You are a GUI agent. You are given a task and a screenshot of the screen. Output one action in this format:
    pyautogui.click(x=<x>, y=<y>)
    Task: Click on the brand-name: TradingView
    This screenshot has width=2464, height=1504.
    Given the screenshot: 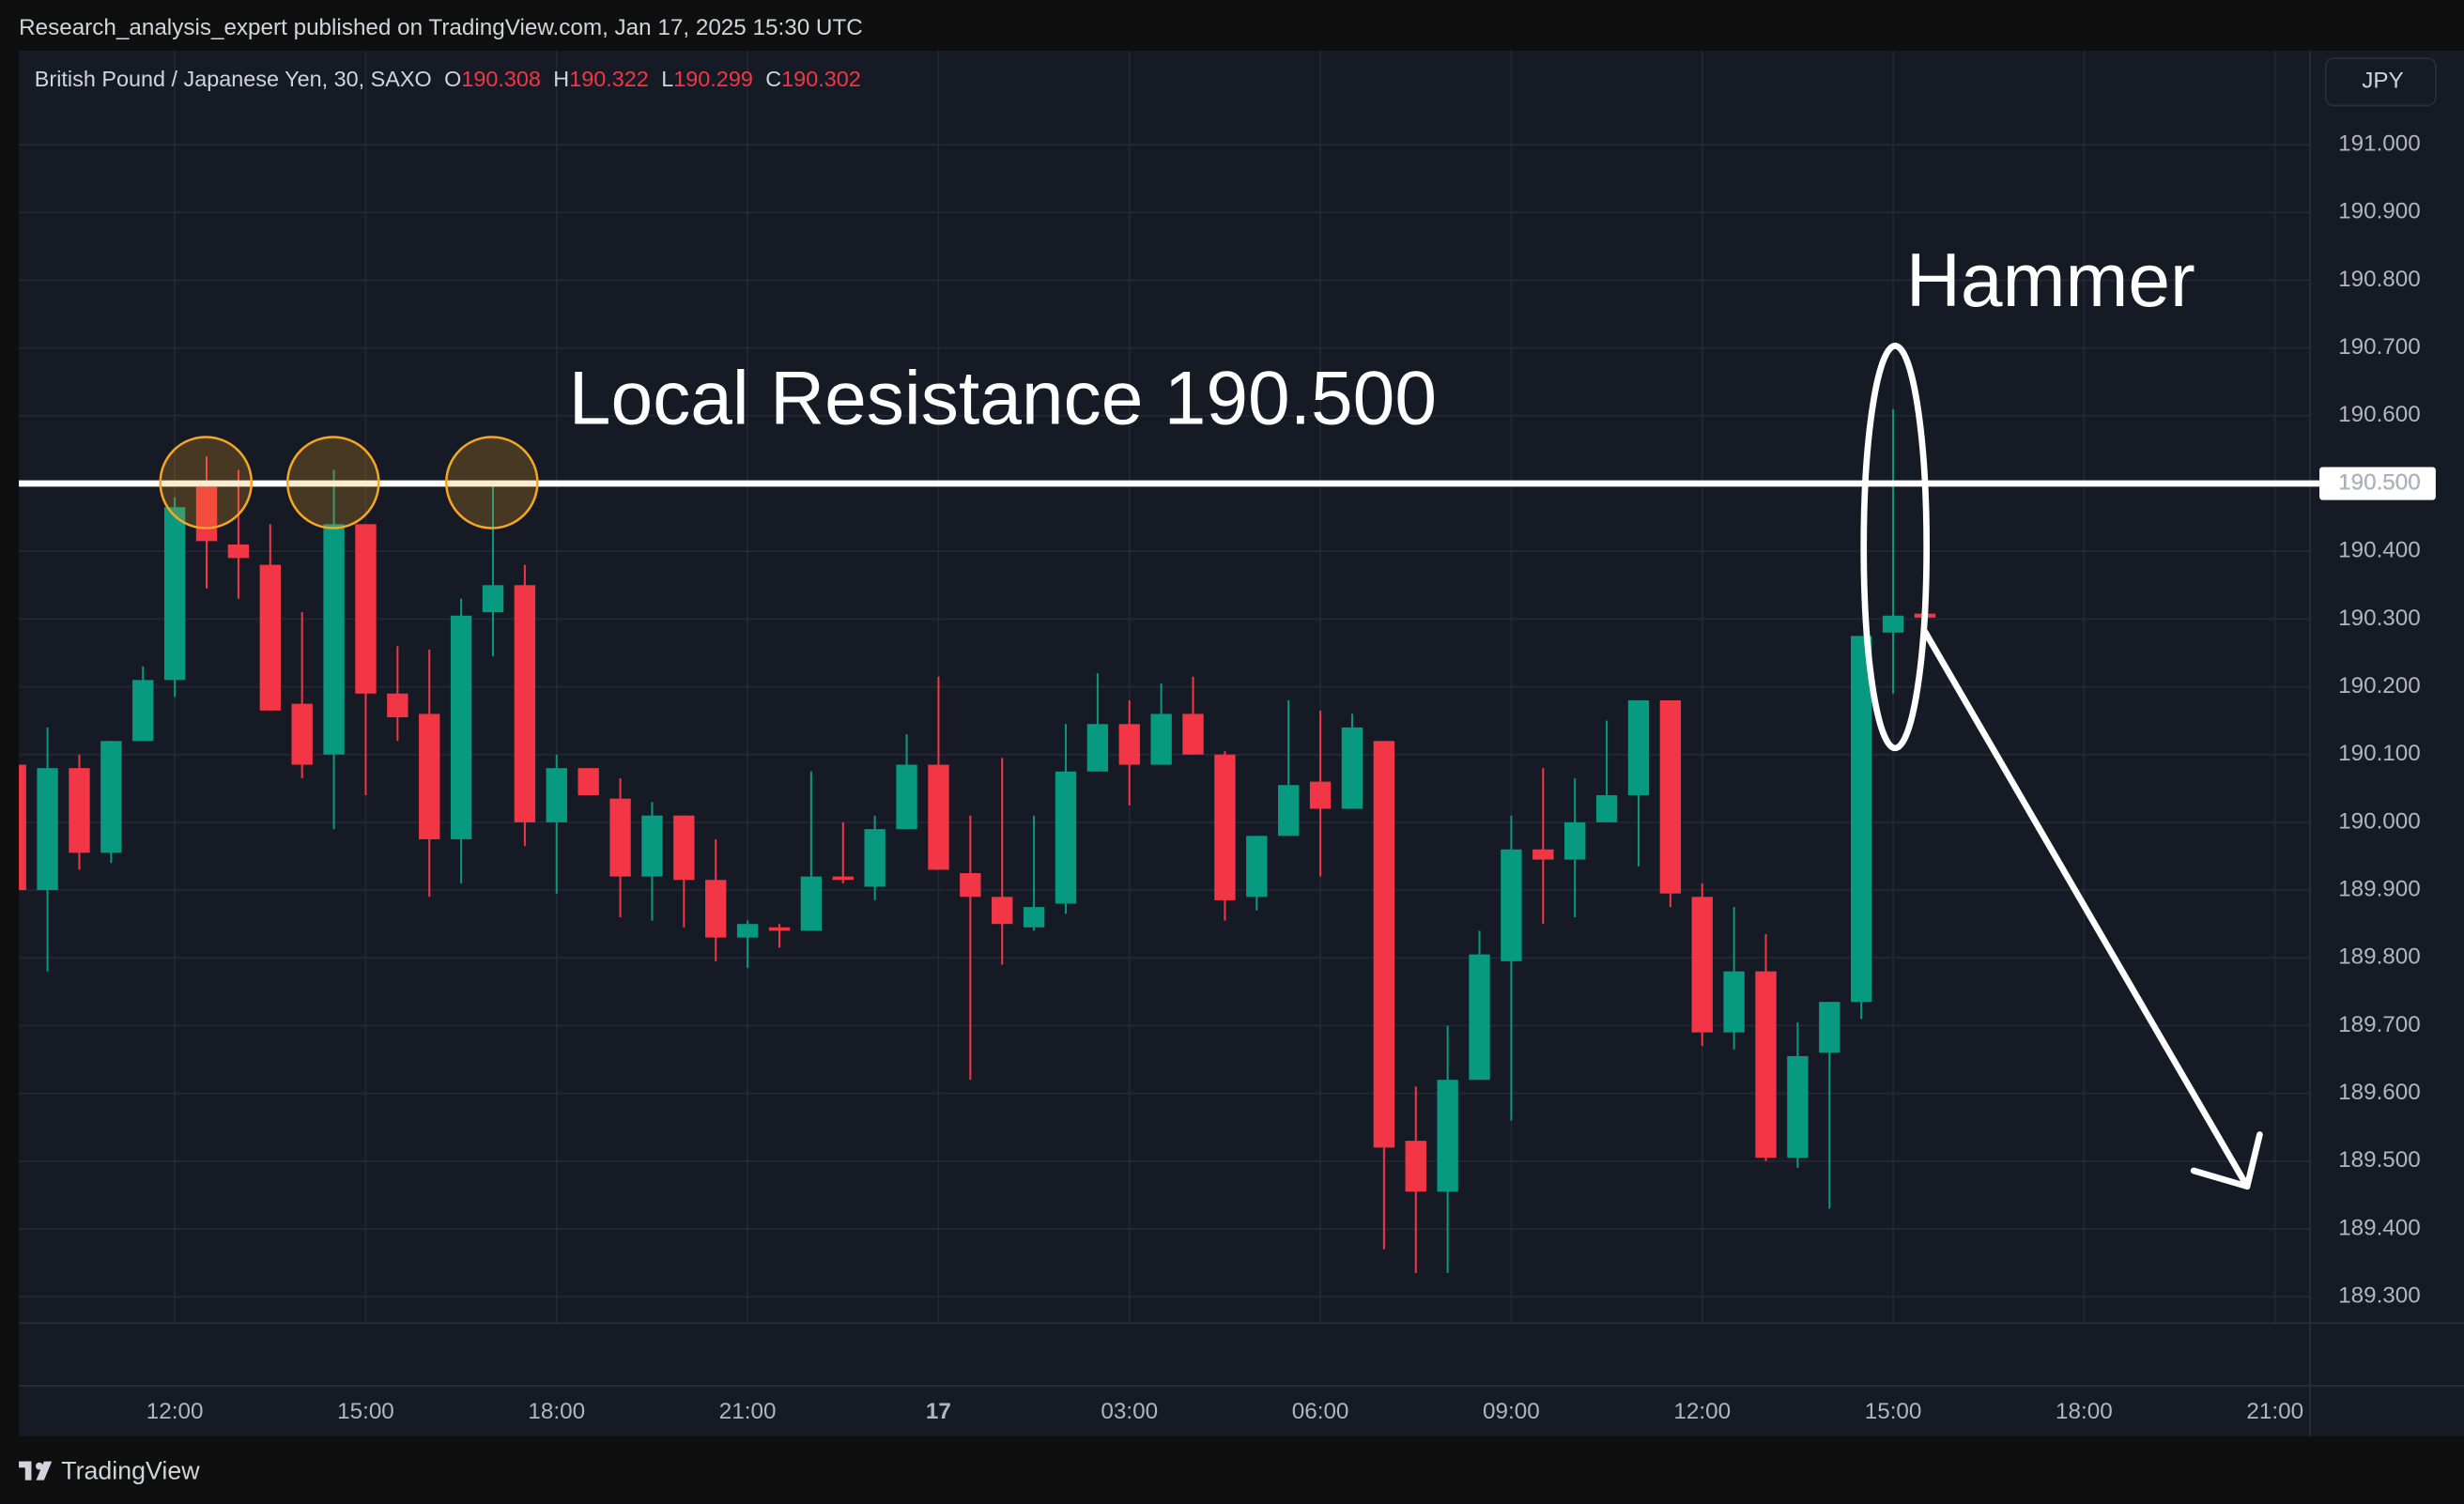 What is the action you would take?
    pyautogui.click(x=130, y=1470)
    